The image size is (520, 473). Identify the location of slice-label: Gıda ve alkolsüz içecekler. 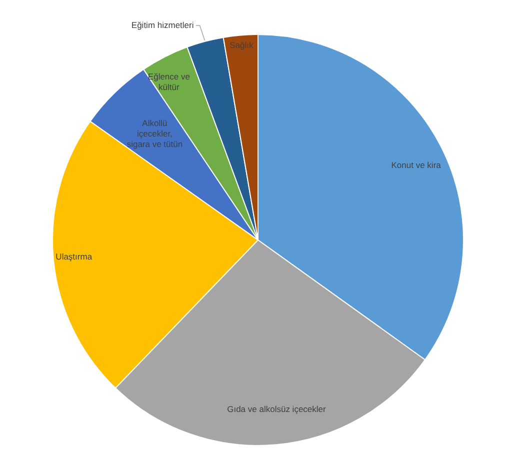
(276, 409).